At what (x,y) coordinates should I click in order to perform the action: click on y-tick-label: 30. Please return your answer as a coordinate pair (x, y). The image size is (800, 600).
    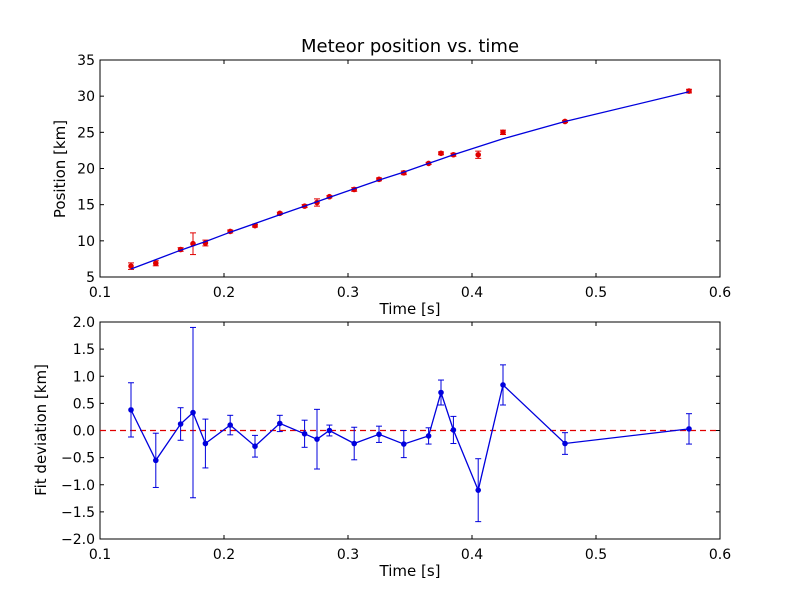
    Looking at the image, I should click on (86, 97).